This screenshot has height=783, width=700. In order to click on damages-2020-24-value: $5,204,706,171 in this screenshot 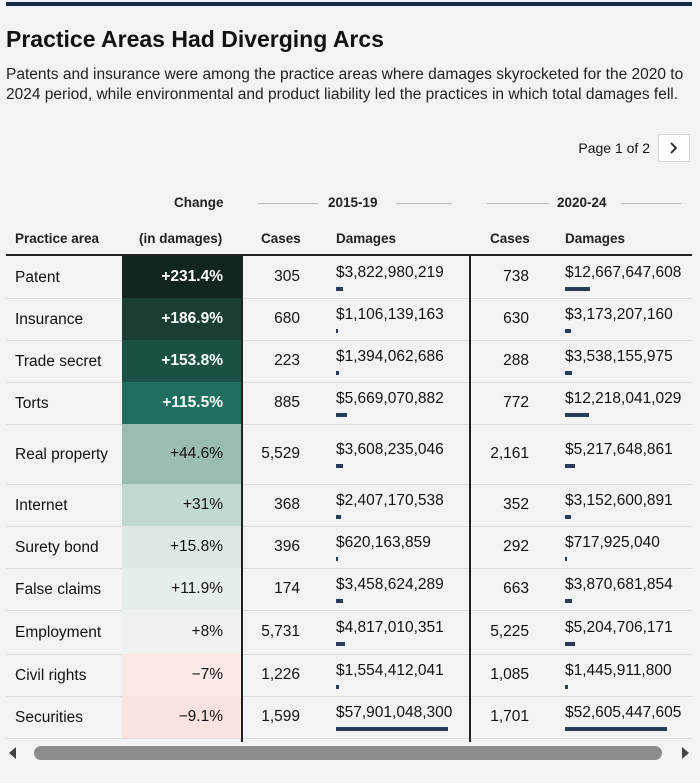, I will do `click(619, 627)`.